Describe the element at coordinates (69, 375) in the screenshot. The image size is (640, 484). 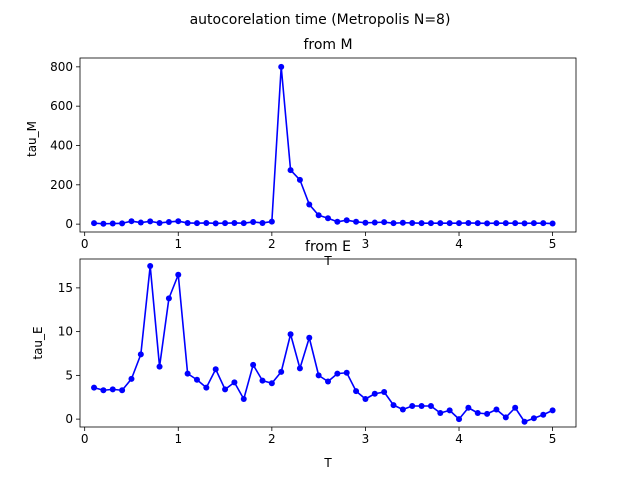
I see `y-tick-label: 5` at that location.